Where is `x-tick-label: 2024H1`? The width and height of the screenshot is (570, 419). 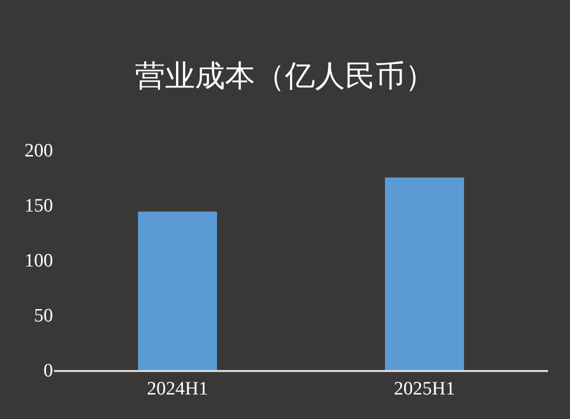 x-tick-label: 2024H1 is located at coordinates (177, 389).